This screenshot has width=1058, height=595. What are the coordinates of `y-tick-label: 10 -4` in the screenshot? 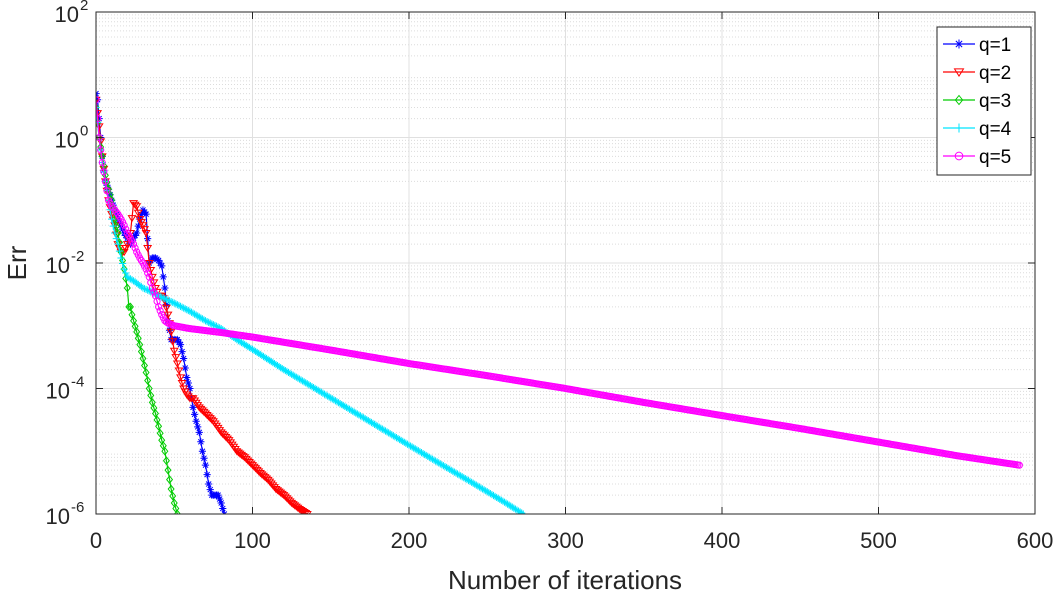 It's located at (65, 389).